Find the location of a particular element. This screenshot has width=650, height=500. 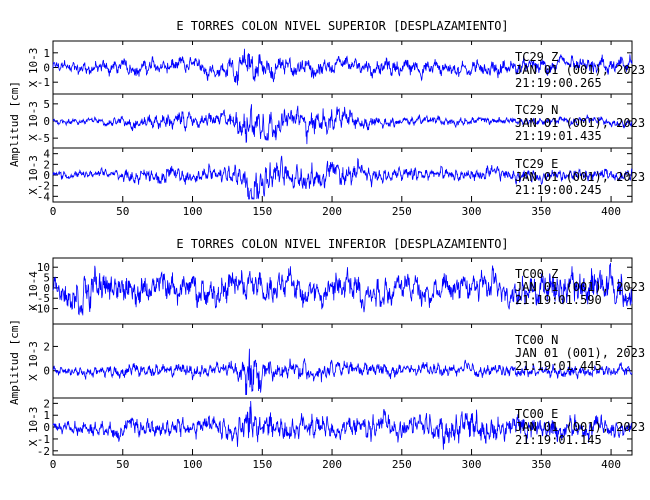

trace-station-label: TC00 Z is located at coordinates (536, 274).